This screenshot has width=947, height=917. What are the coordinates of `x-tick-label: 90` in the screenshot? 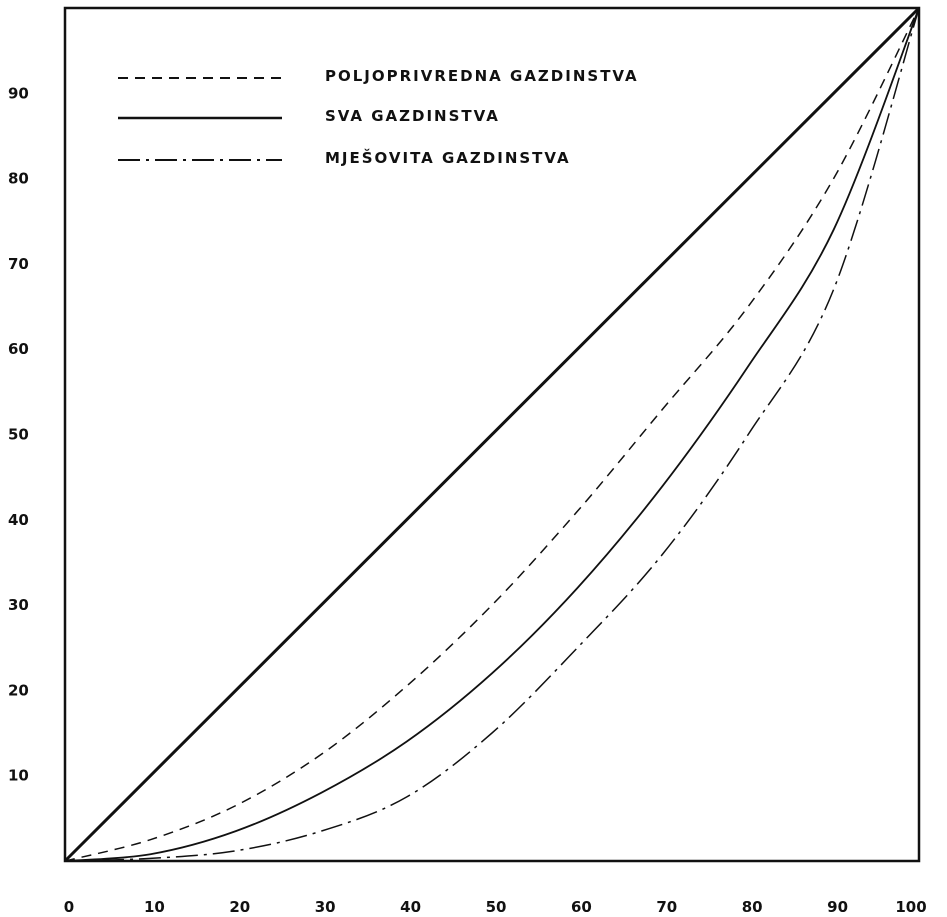 It's located at (837, 907).